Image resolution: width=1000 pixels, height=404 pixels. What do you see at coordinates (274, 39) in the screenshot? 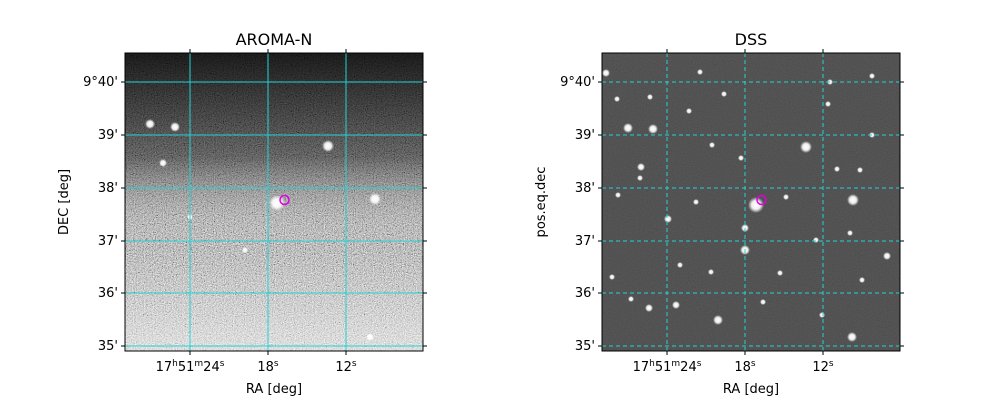
I see `panel-title: AROMA-N` at bounding box center [274, 39].